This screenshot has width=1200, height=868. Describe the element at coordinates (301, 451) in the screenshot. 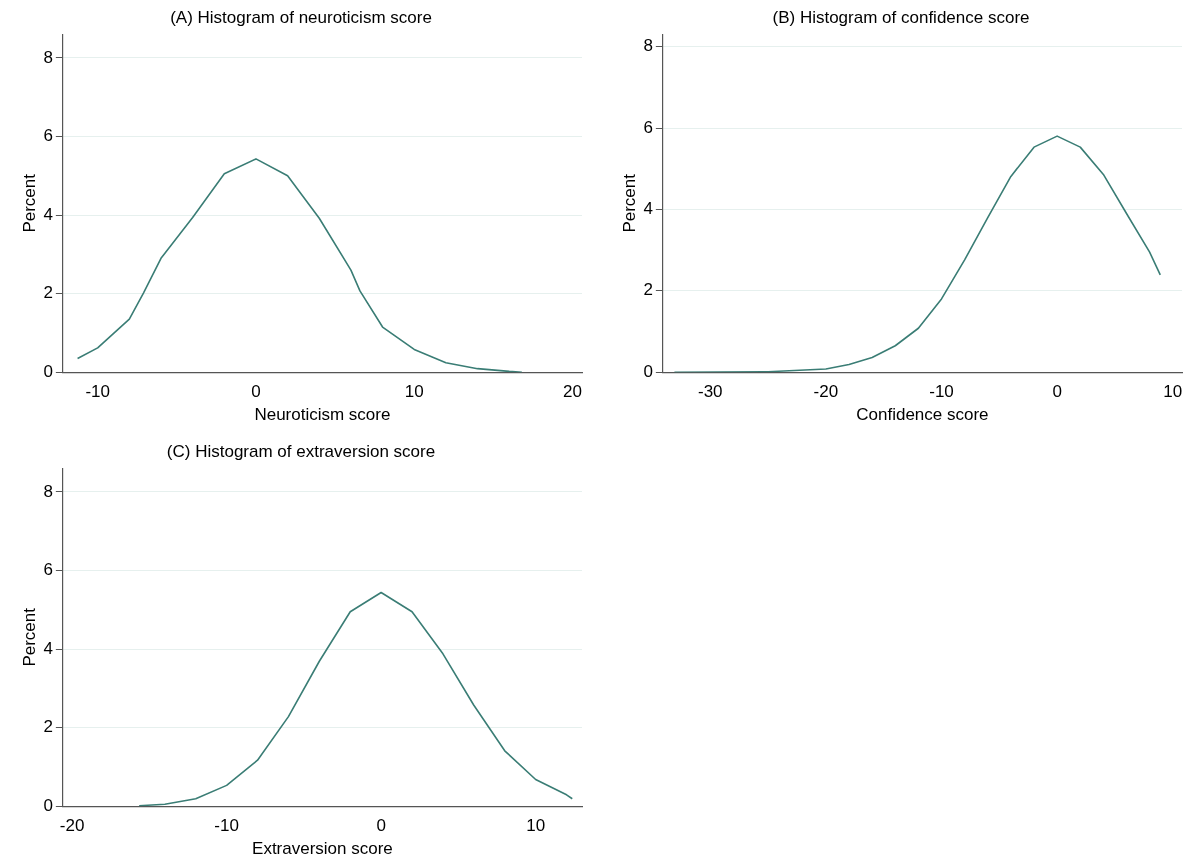

I see `chart-title: (C) Histogram of extraversion score` at that location.